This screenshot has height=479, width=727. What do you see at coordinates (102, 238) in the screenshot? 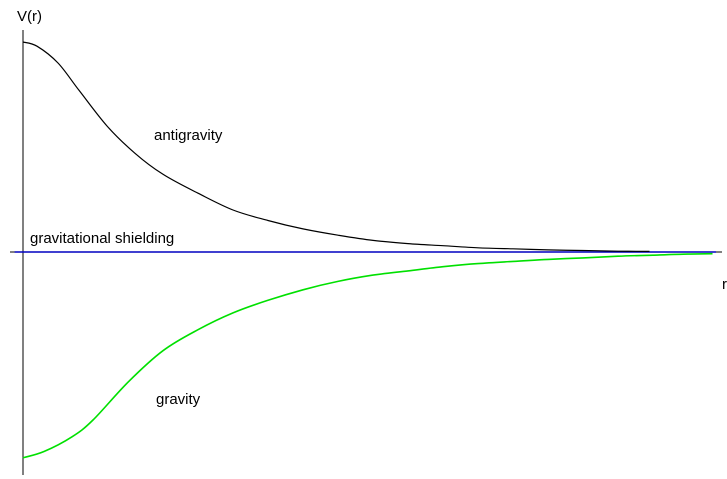
I see `gravitational-shielding-label: gravitational shielding` at bounding box center [102, 238].